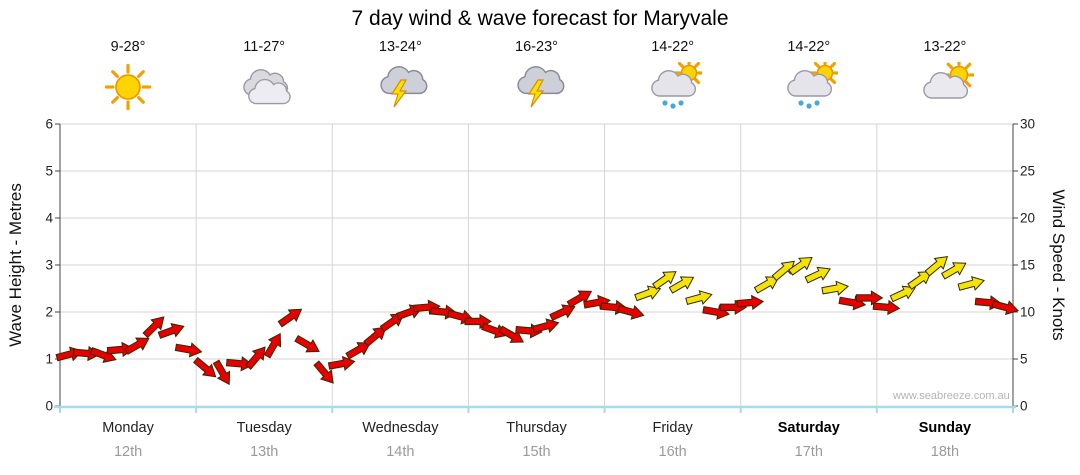 This screenshot has height=475, width=1080. Describe the element at coordinates (400, 428) in the screenshot. I see `day-label-wednesday: Wednesday` at that location.